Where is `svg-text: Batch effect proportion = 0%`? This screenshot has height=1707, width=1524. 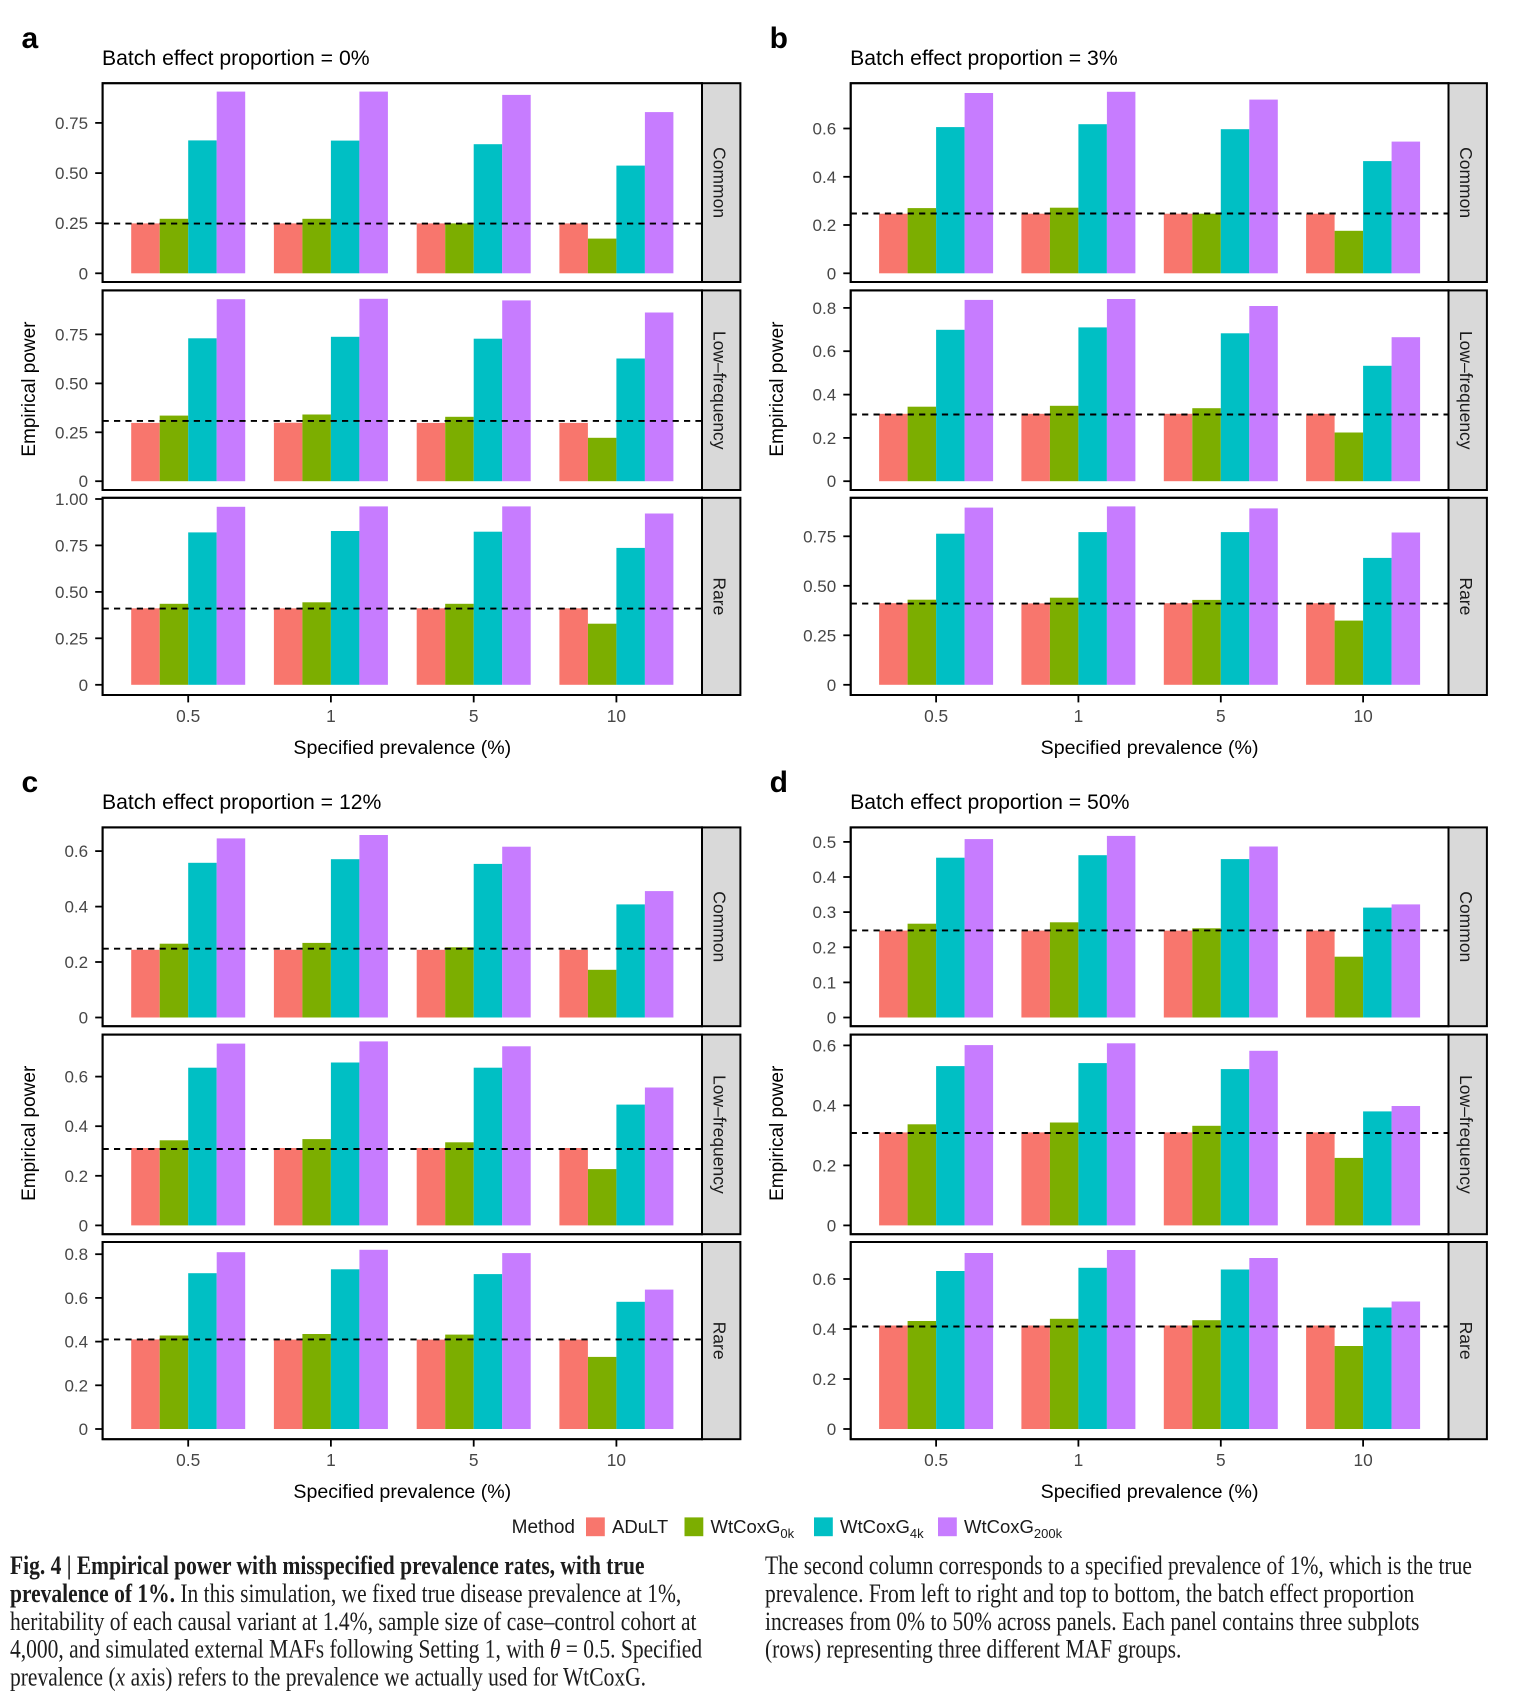
svg-text: Batch effect proportion = 0% is located at coordinates (236, 58).